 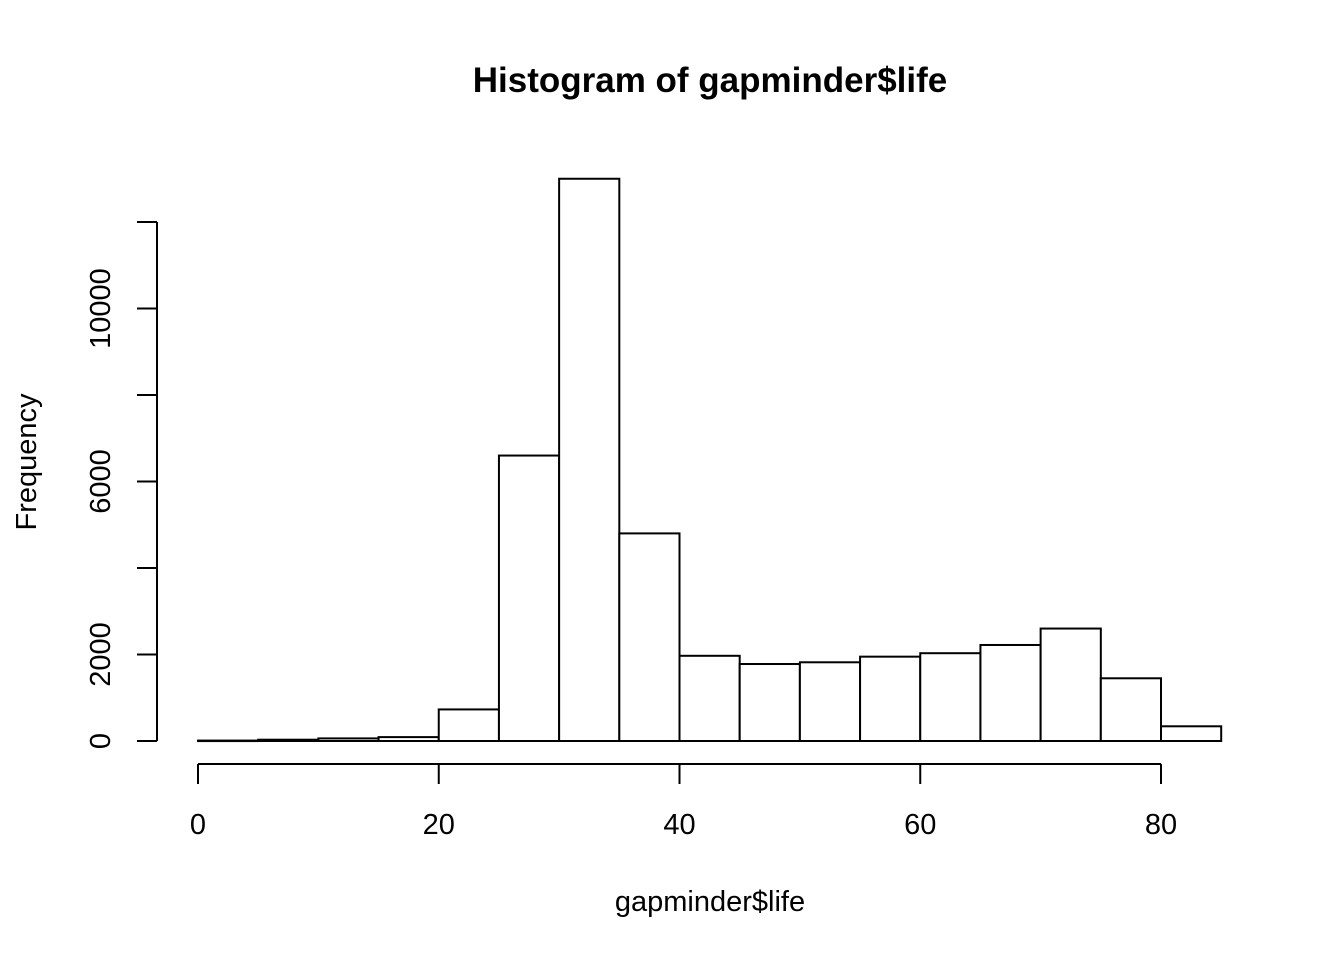 I want to click on y-tick-label-1: 2000, so click(x=101, y=654).